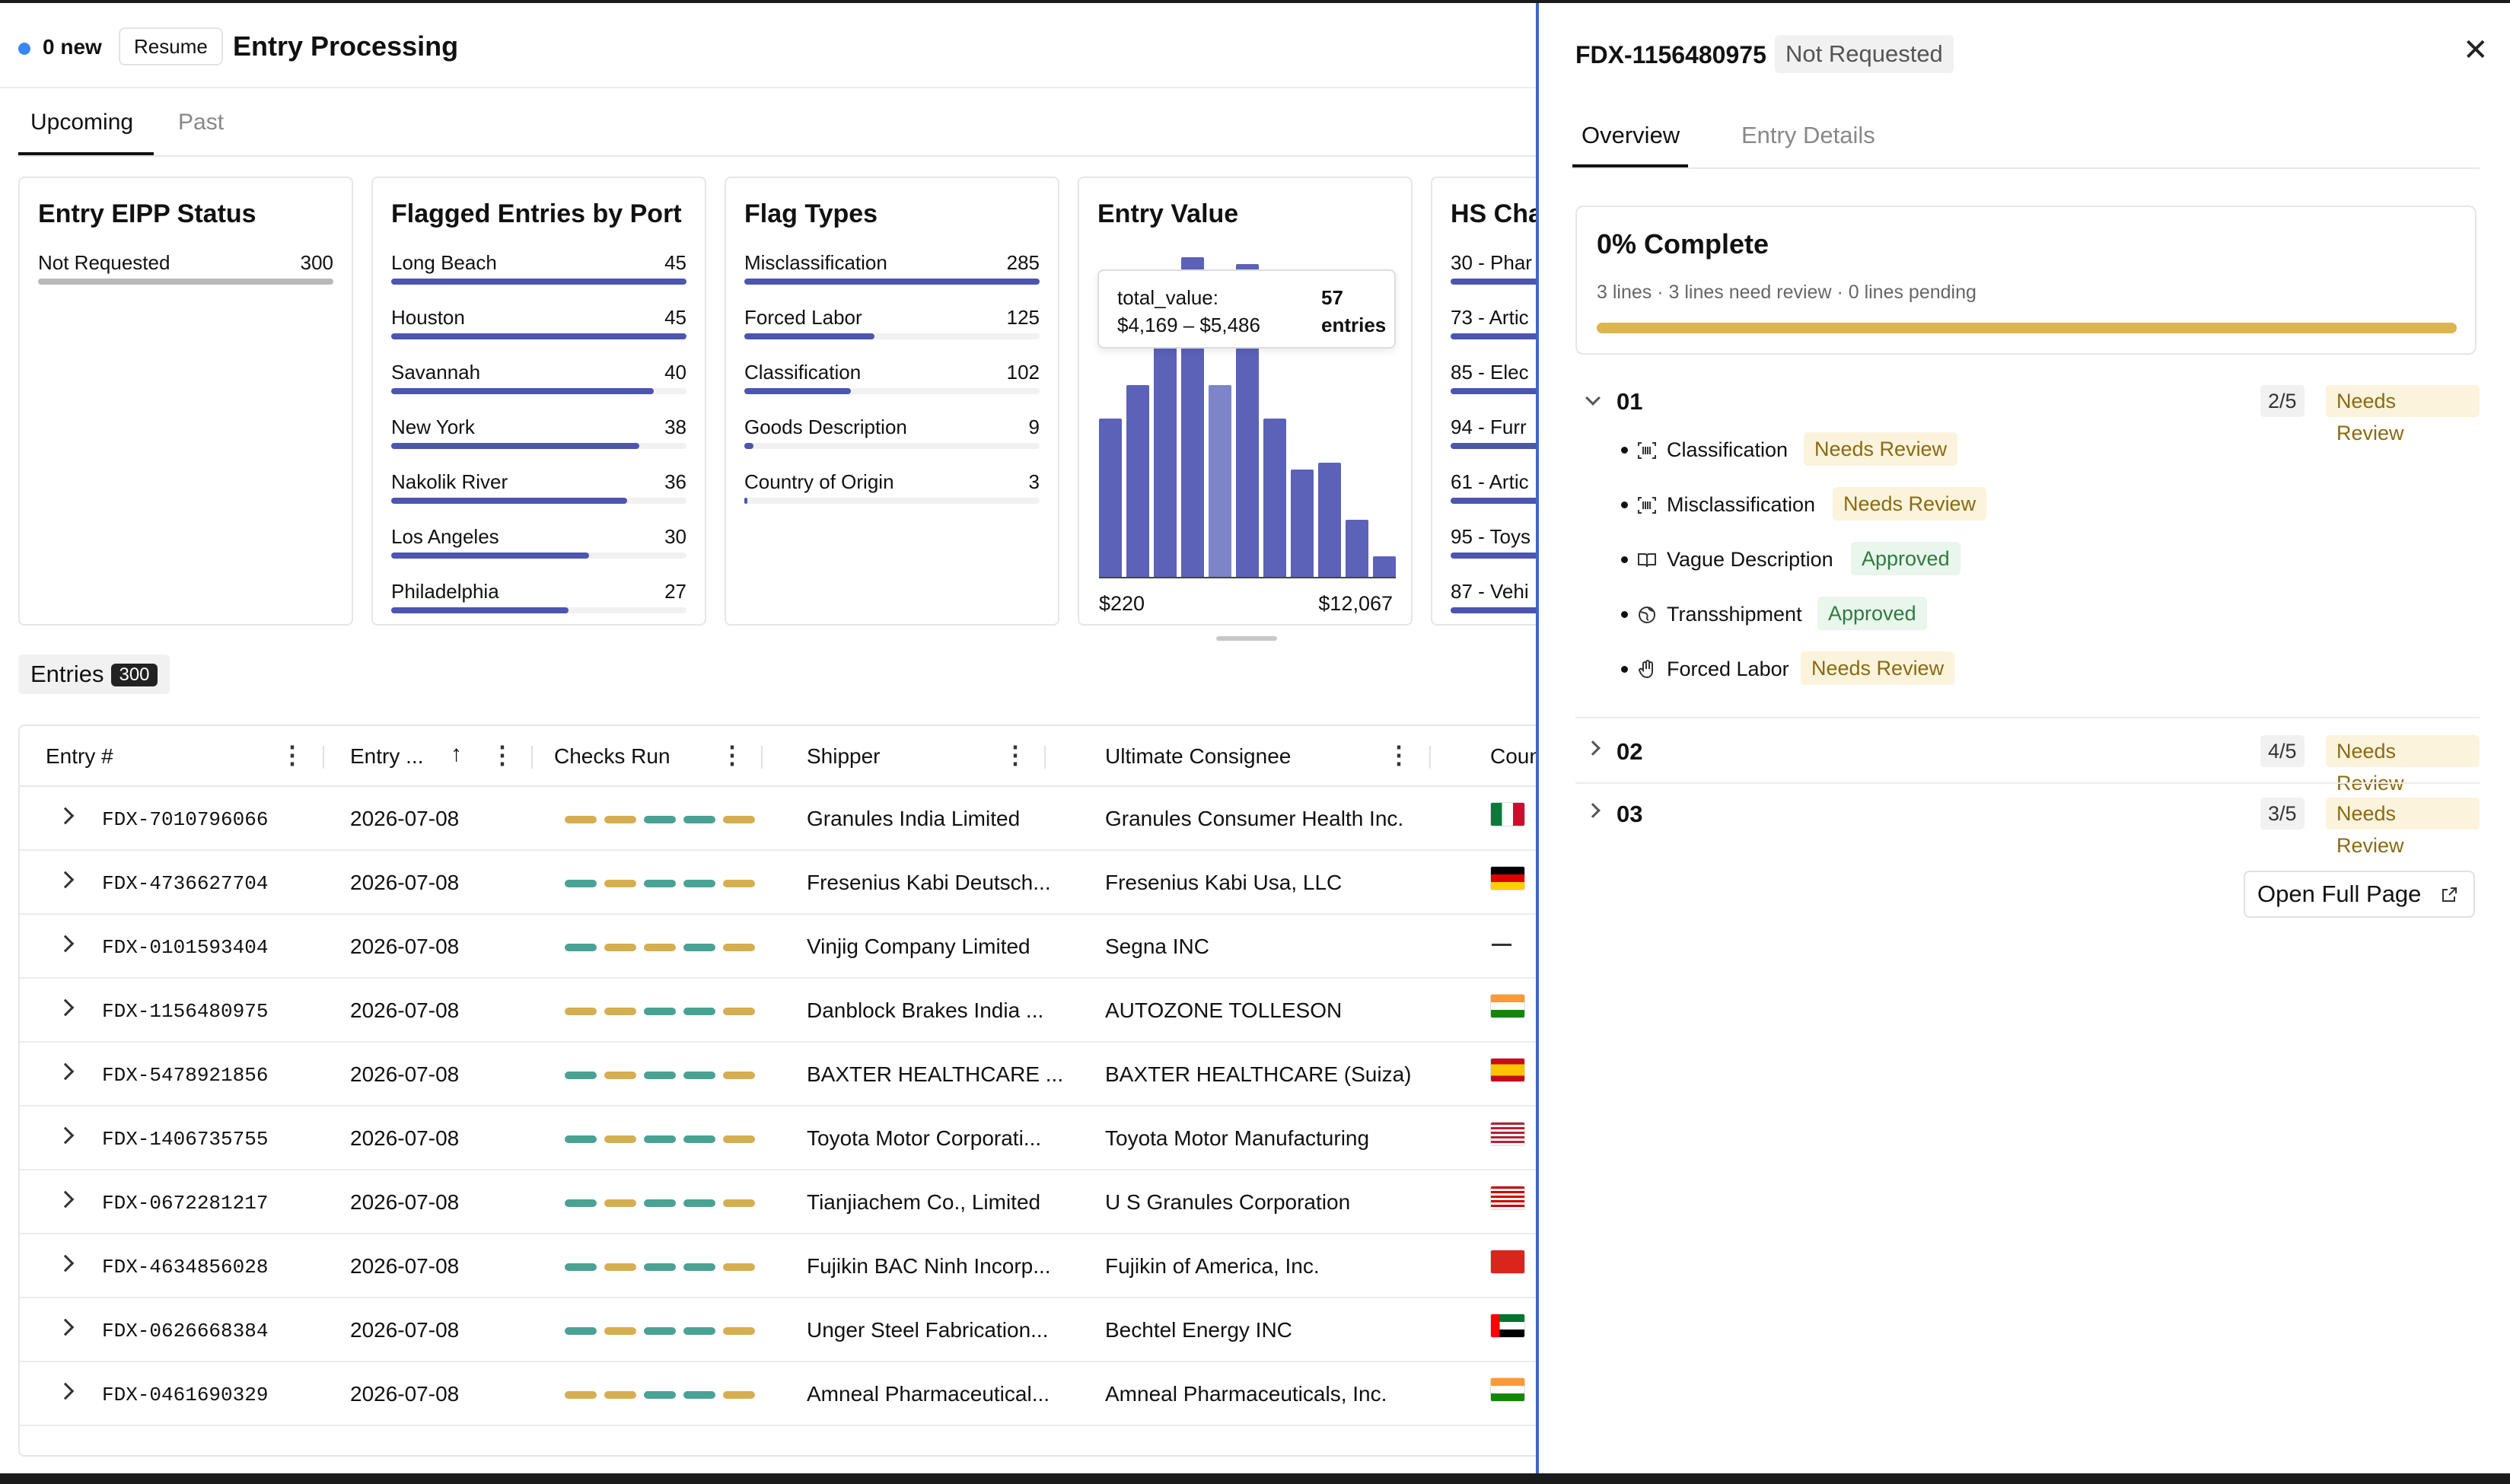 This screenshot has height=1484, width=2510. Describe the element at coordinates (1034, 427) in the screenshot. I see `bar-value: 9` at that location.